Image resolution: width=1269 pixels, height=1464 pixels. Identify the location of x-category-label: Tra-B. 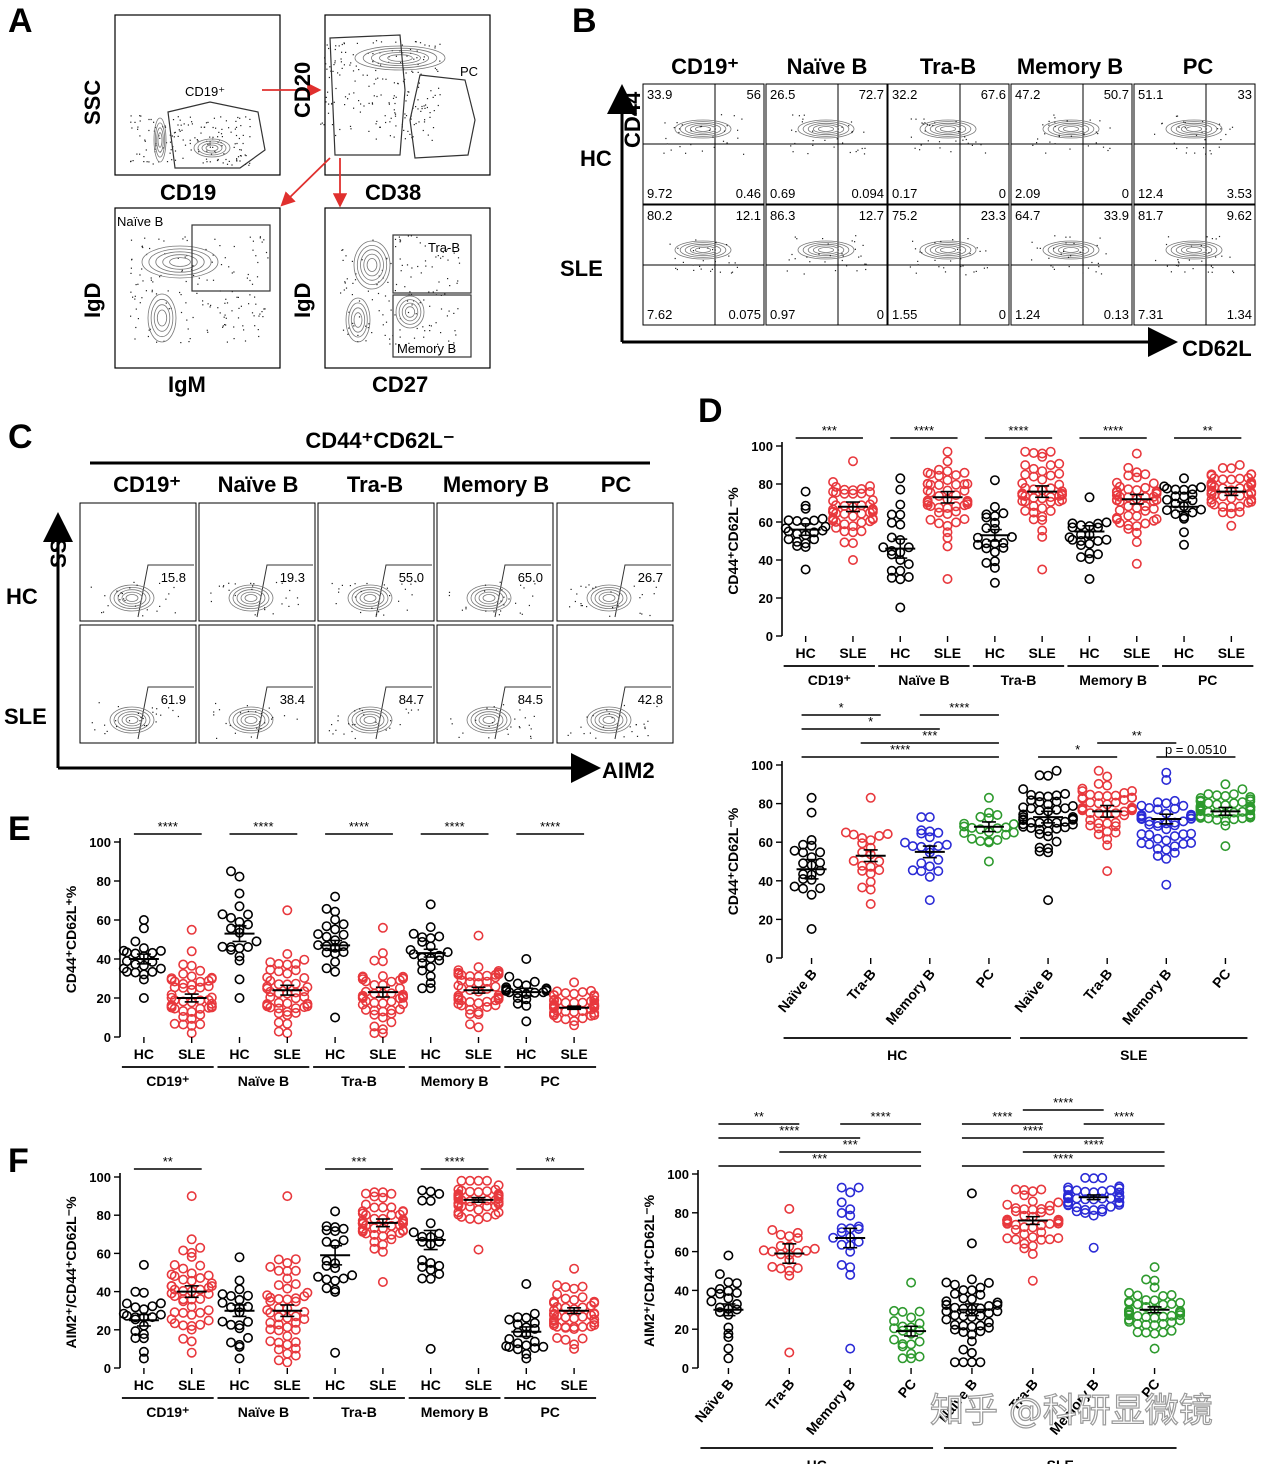
(1097, 985).